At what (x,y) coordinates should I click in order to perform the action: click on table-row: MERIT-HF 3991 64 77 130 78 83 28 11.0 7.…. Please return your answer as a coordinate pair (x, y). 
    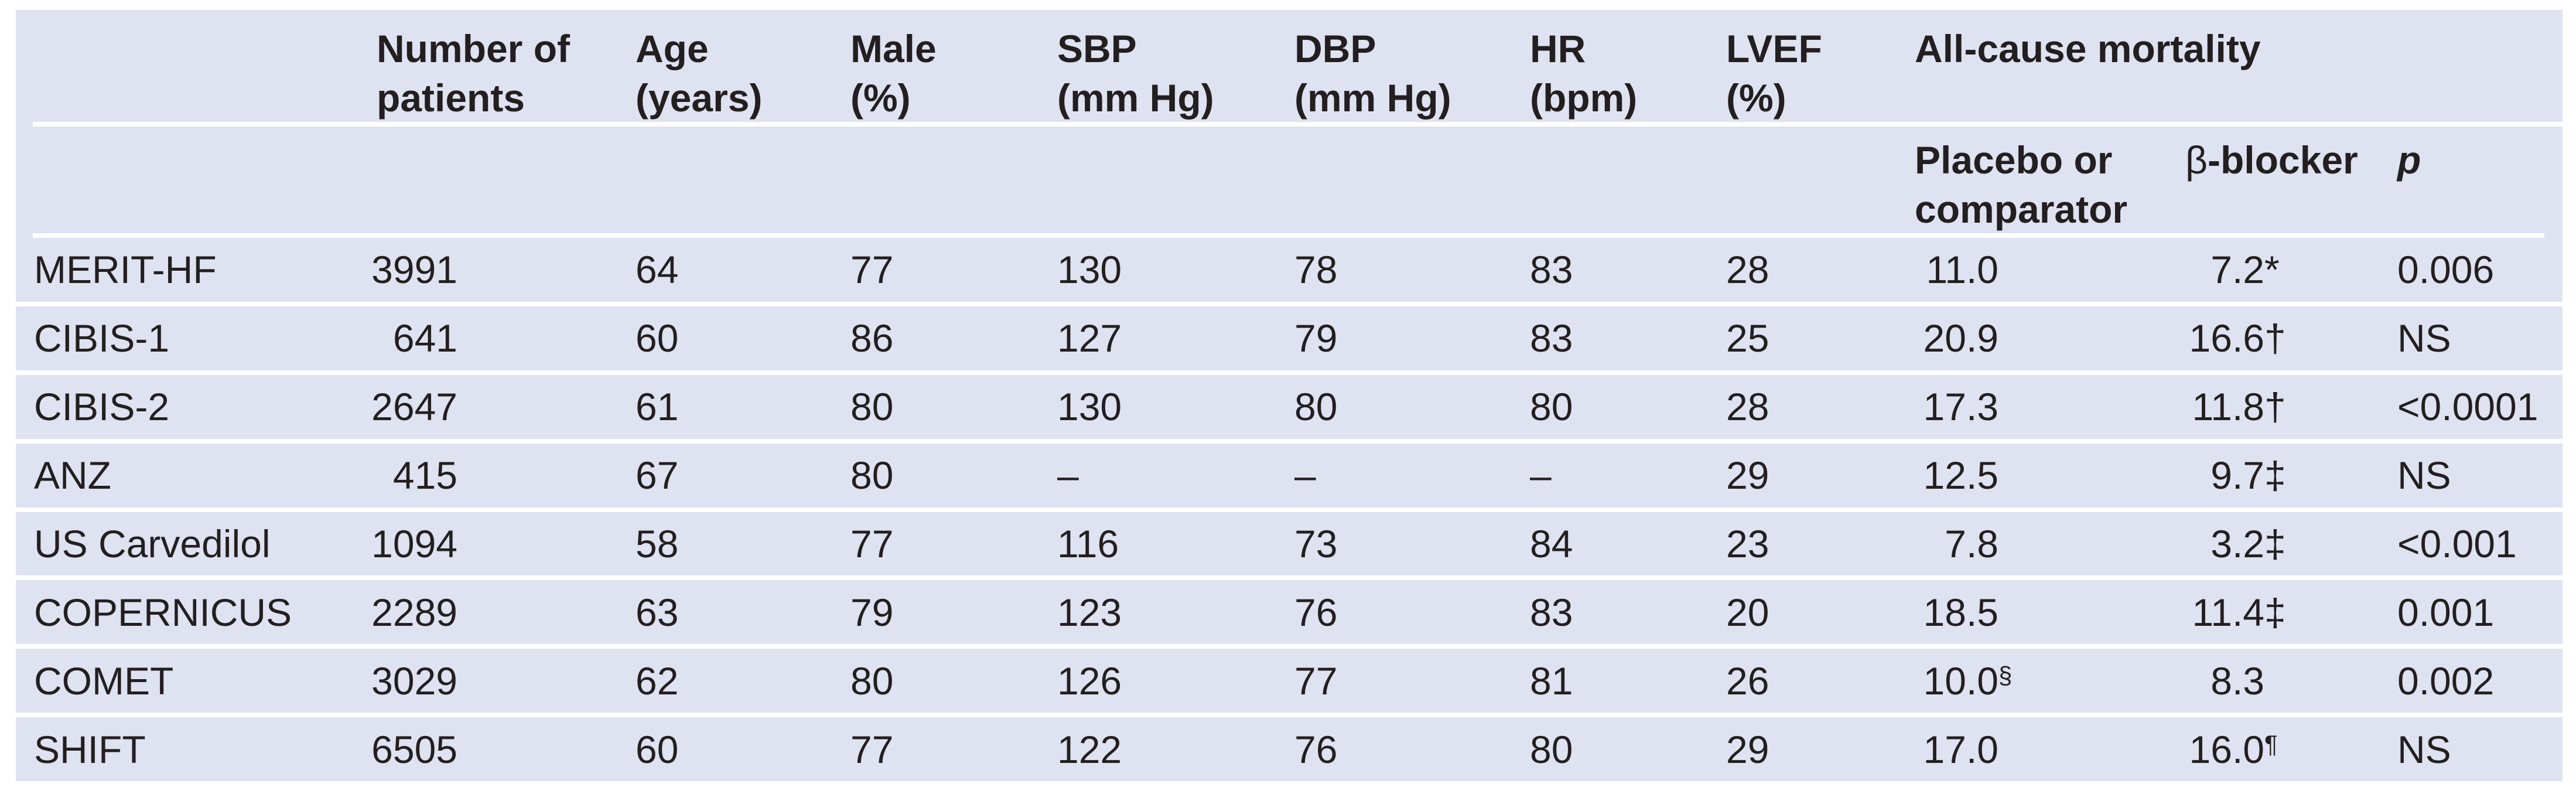
    Looking at the image, I should click on (1290, 272).